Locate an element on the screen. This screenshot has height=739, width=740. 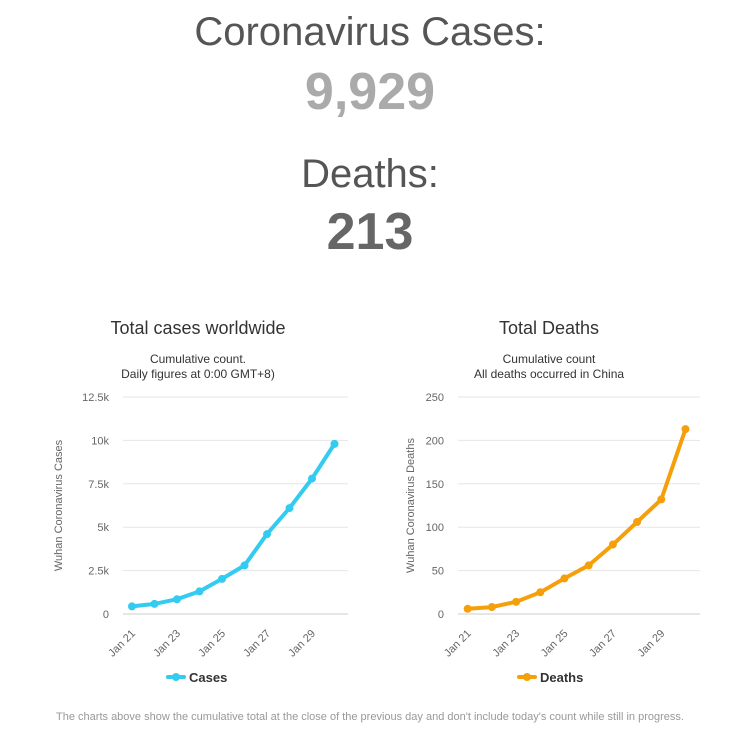
cases-chart-x-tick-label: Jan 27 is located at coordinates (257, 644).